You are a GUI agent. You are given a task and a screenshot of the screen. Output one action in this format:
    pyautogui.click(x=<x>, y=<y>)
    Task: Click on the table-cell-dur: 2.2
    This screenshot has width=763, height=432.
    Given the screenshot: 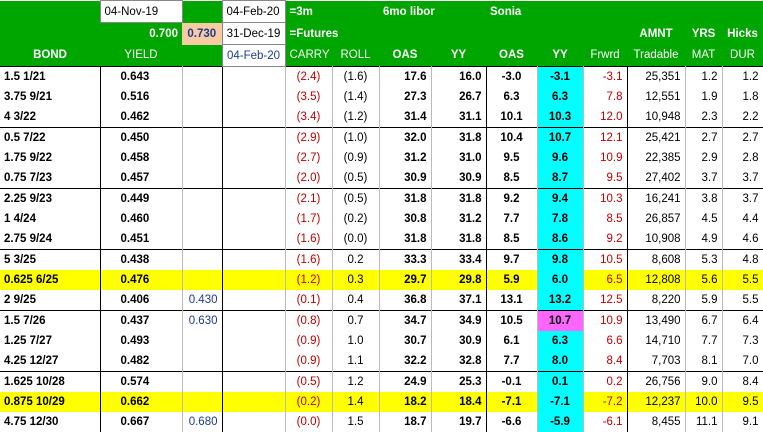 What is the action you would take?
    pyautogui.click(x=742, y=117)
    